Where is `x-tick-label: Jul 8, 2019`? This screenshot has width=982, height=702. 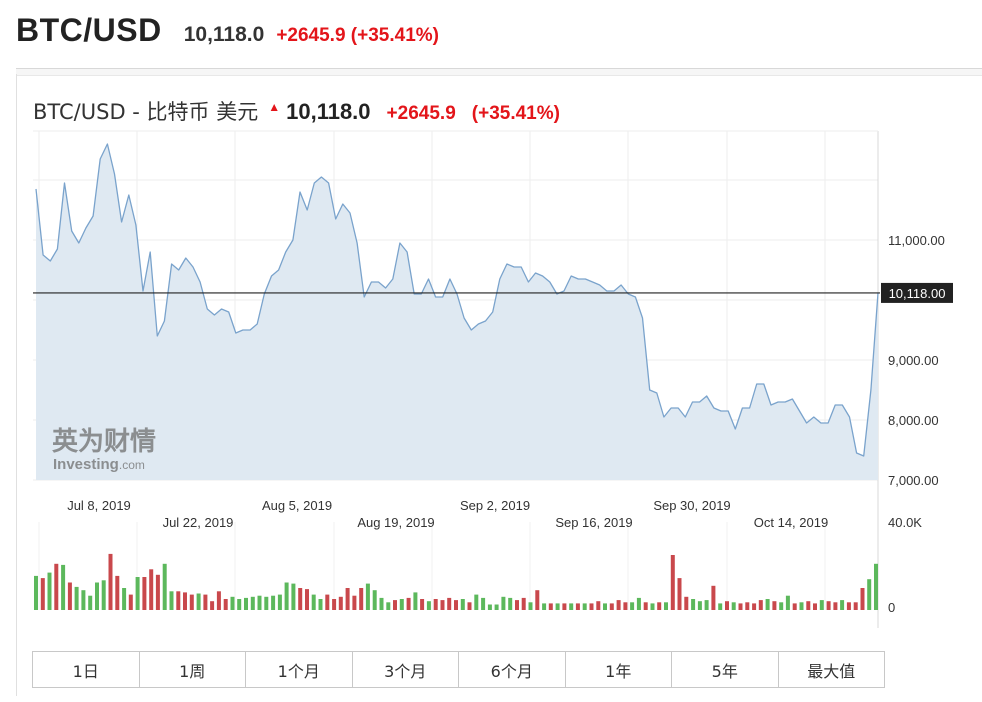 x-tick-label: Jul 8, 2019 is located at coordinates (99, 505).